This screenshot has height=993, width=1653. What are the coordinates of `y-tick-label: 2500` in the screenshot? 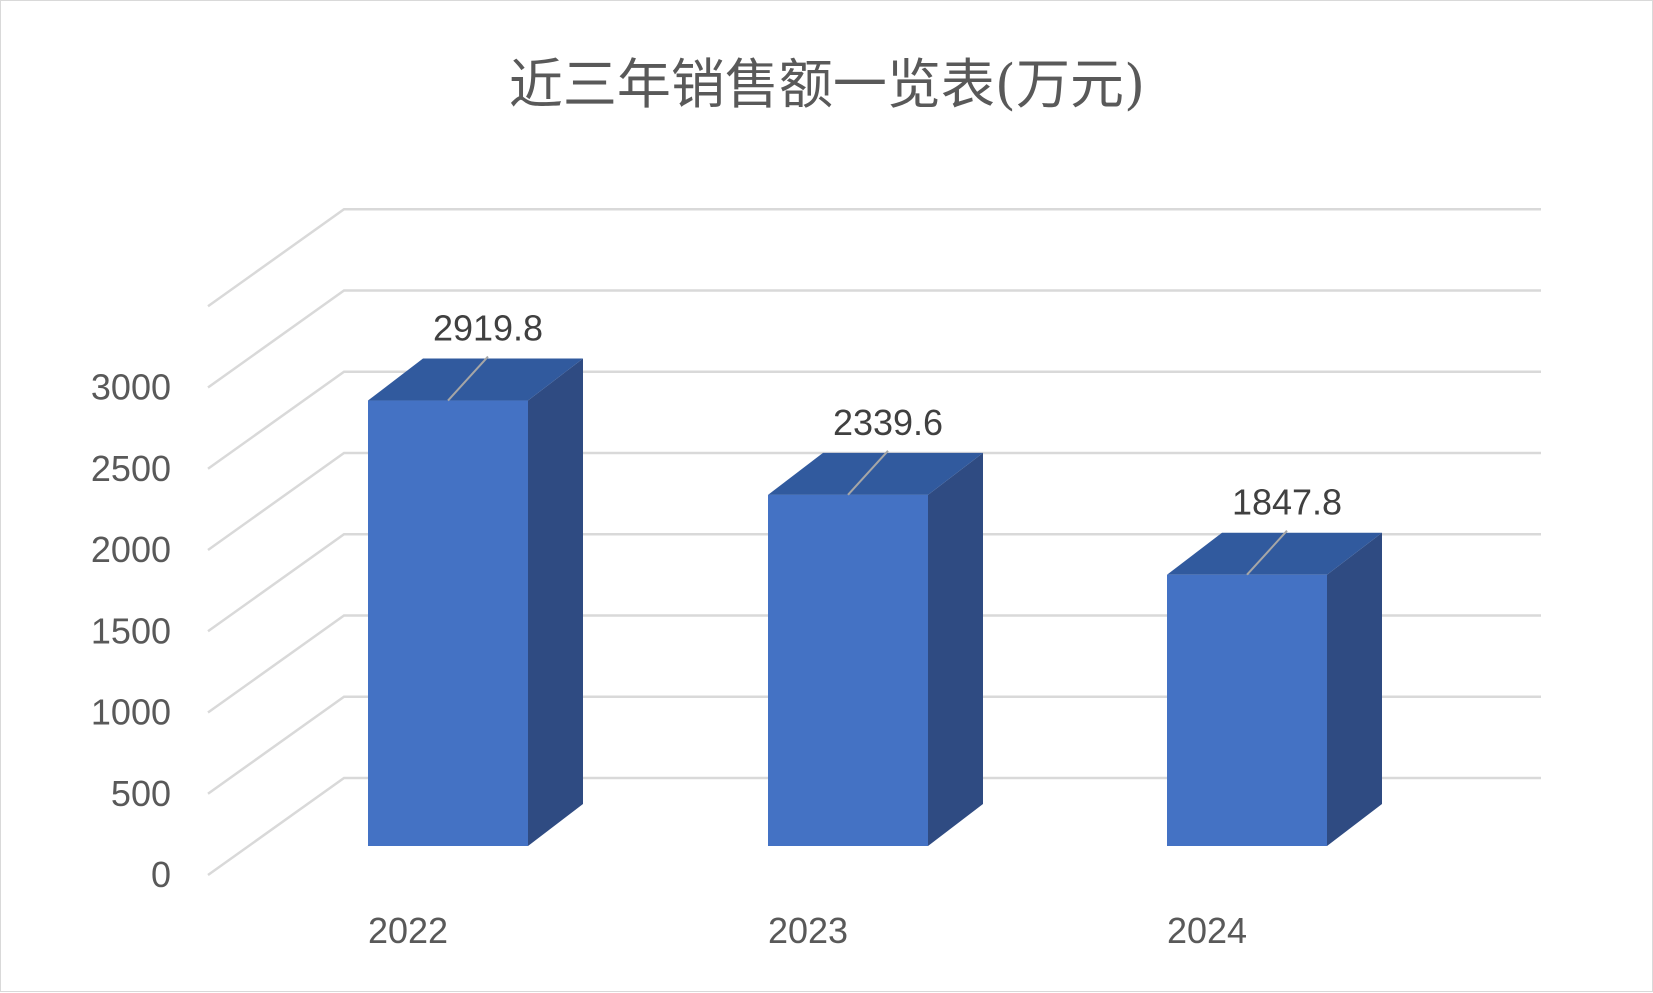 It's located at (131, 468).